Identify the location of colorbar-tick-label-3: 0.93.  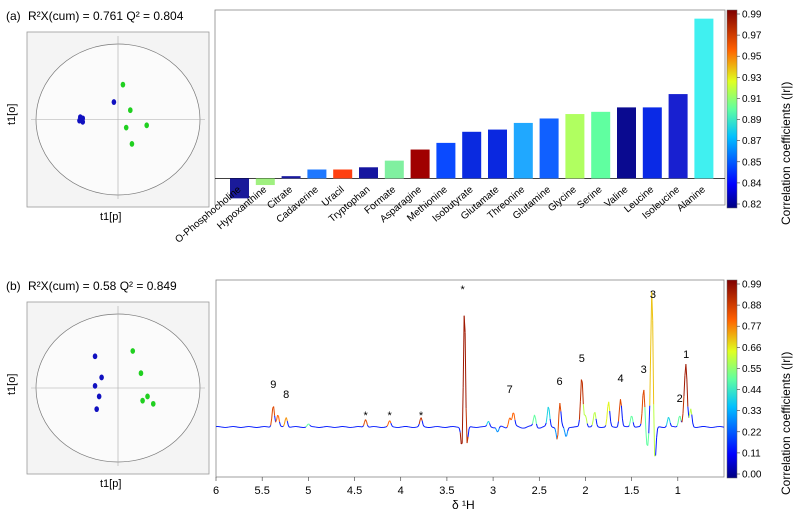
(752, 78).